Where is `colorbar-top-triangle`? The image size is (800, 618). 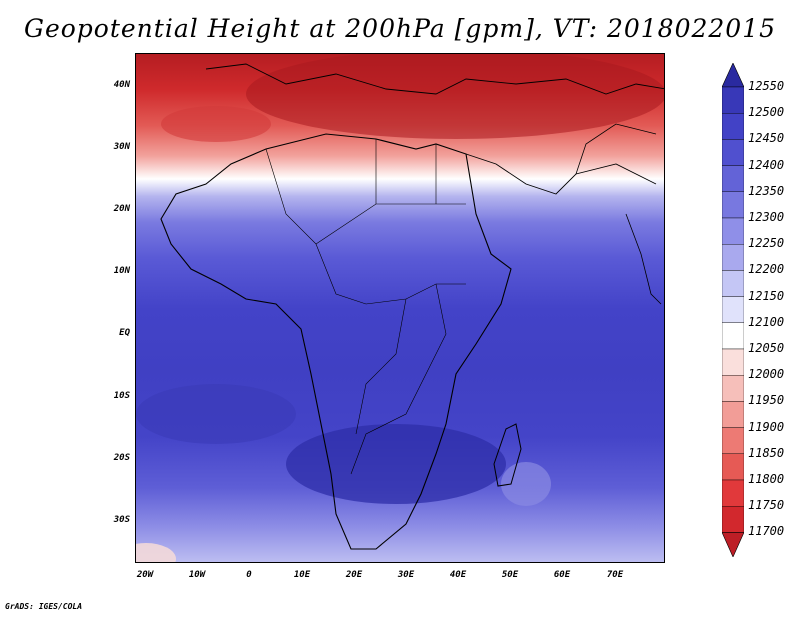
colorbar-top-triangle is located at coordinates (733, 75).